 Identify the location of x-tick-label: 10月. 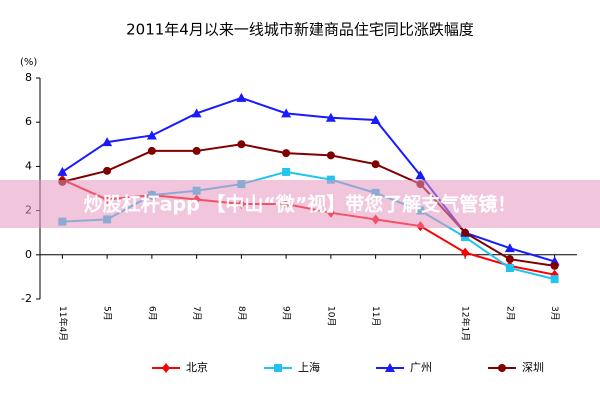
(330, 316).